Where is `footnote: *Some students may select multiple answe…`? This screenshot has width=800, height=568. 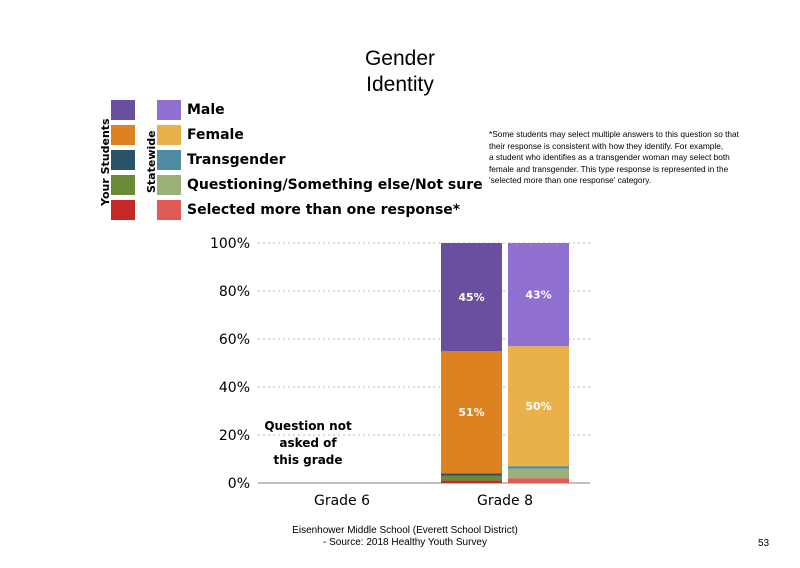
footnote: *Some students may select multiple answe… is located at coordinates (634, 158).